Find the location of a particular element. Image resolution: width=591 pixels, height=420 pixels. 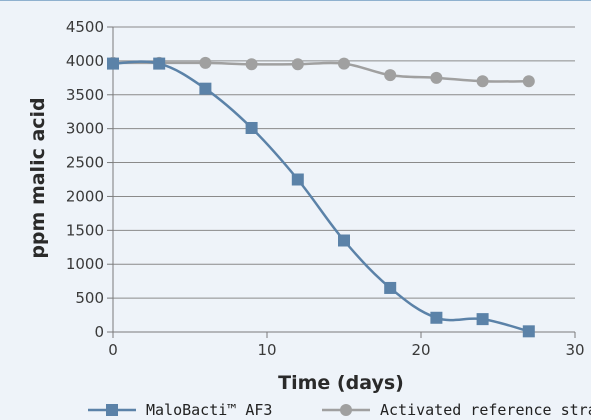

y-tick-label: 2500 is located at coordinates (85, 163).